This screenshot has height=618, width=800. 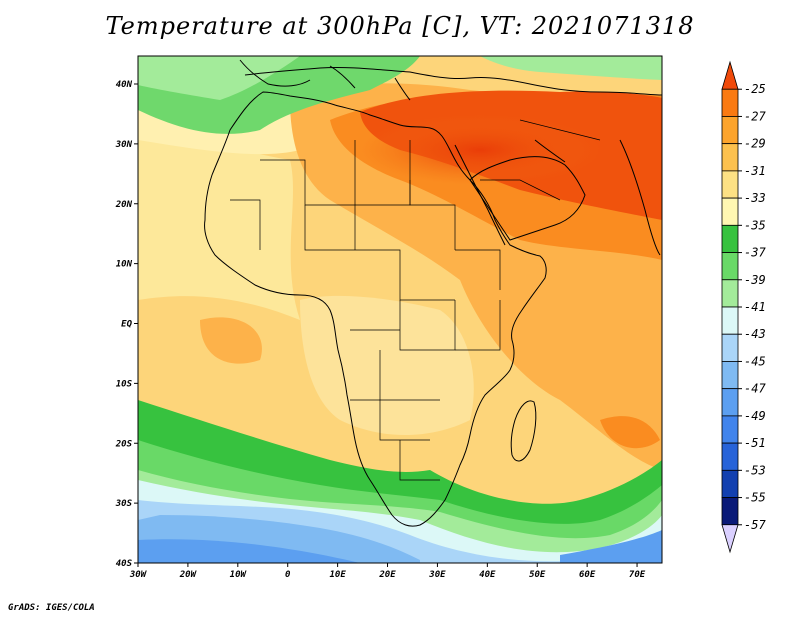 I want to click on colorbar-arrow-bottom, so click(x=730, y=539).